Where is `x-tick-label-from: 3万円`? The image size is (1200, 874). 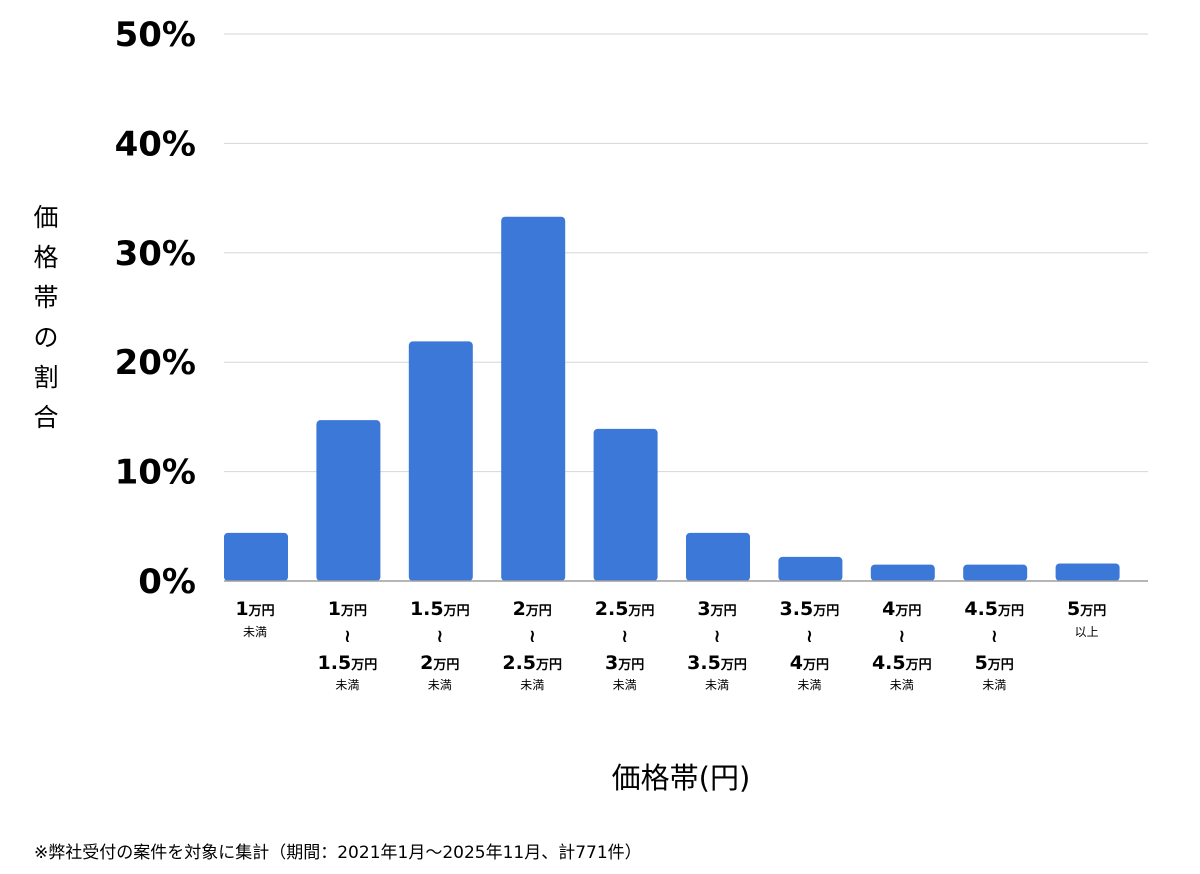
x-tick-label-from: 3万円 is located at coordinates (716, 609).